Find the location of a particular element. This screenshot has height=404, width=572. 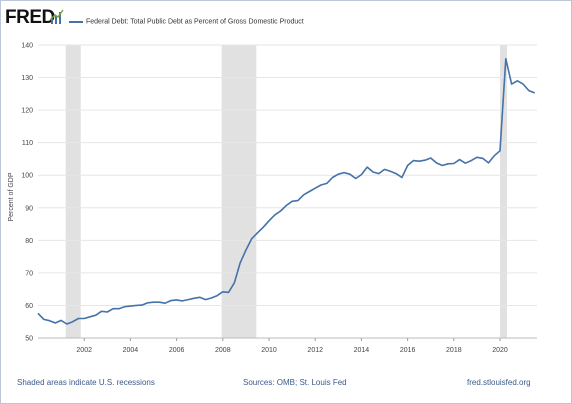

x-tick-label: 2004 is located at coordinates (131, 350).